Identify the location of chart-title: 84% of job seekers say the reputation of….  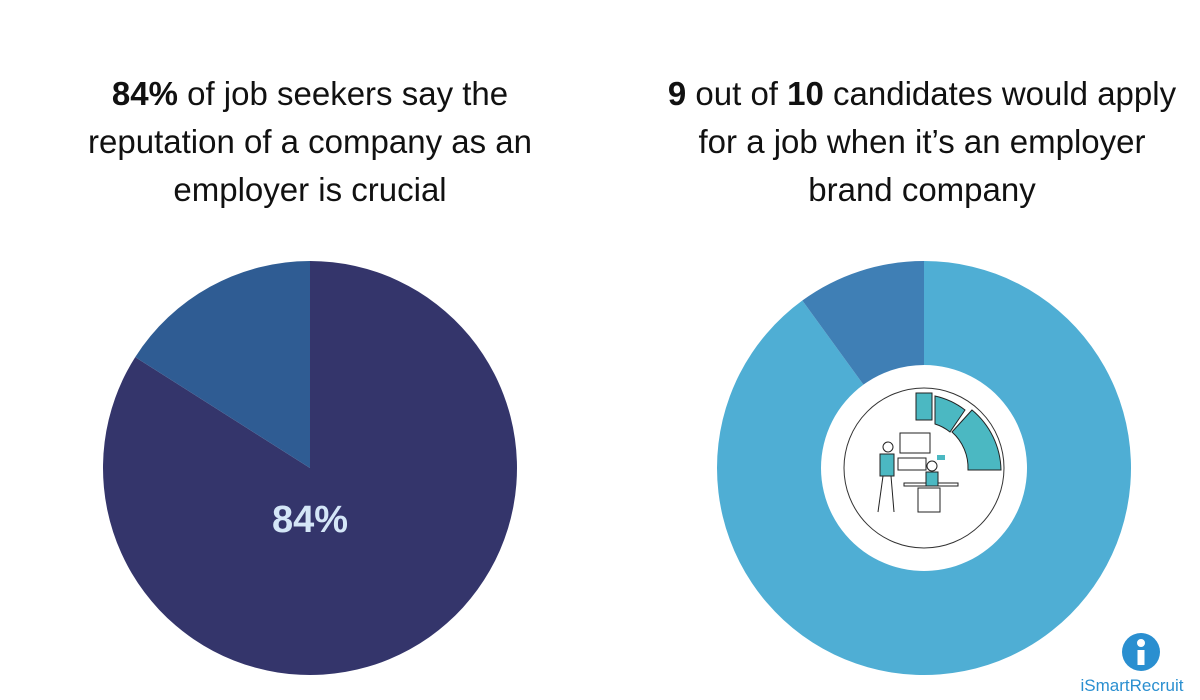
(310, 142).